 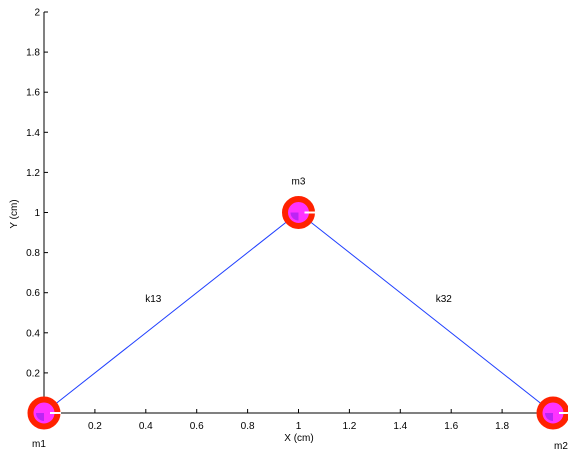 What do you see at coordinates (14, 213) in the screenshot?
I see `y-axis-label: Y (cm)` at bounding box center [14, 213].